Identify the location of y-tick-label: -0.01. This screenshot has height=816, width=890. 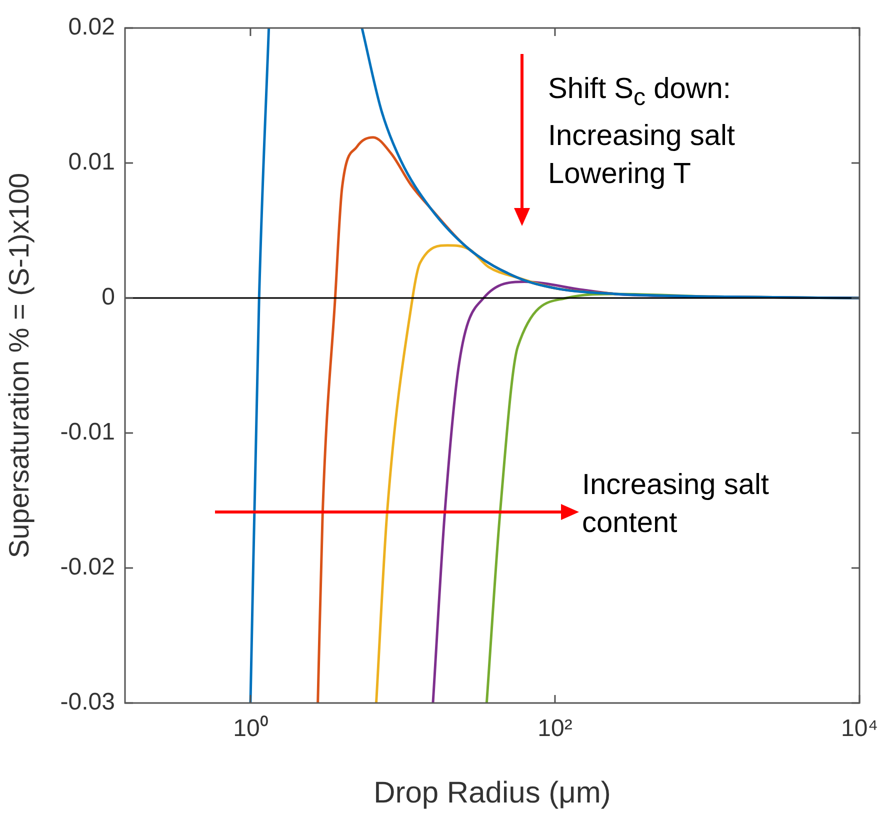
(87, 432).